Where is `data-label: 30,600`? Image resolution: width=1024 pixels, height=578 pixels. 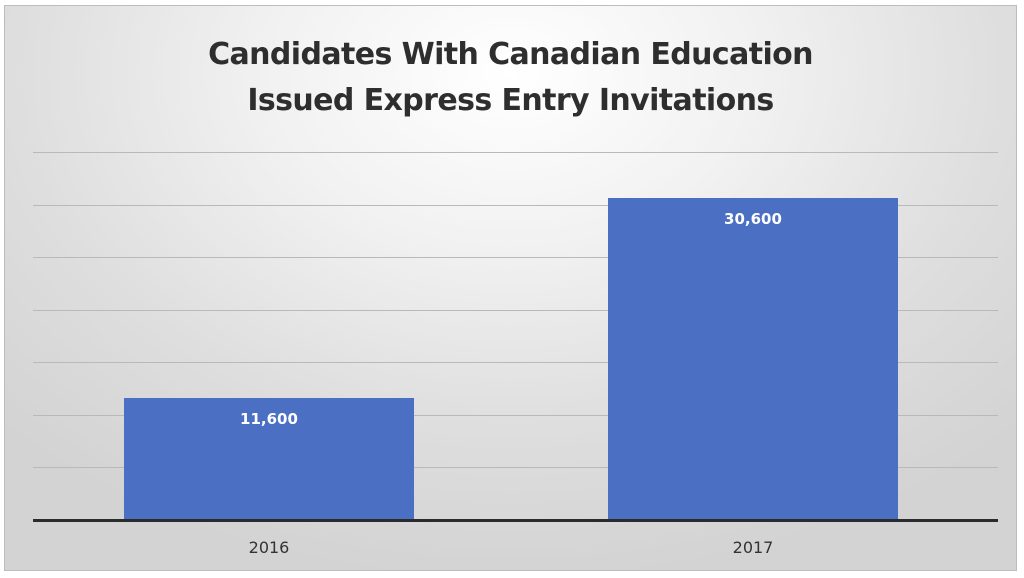 data-label: 30,600 is located at coordinates (753, 219).